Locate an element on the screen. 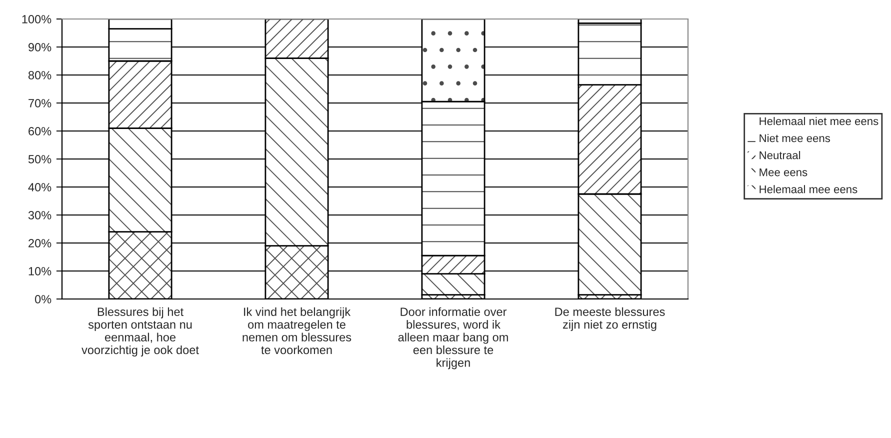  y-tick-label: 0% is located at coordinates (43, 299).